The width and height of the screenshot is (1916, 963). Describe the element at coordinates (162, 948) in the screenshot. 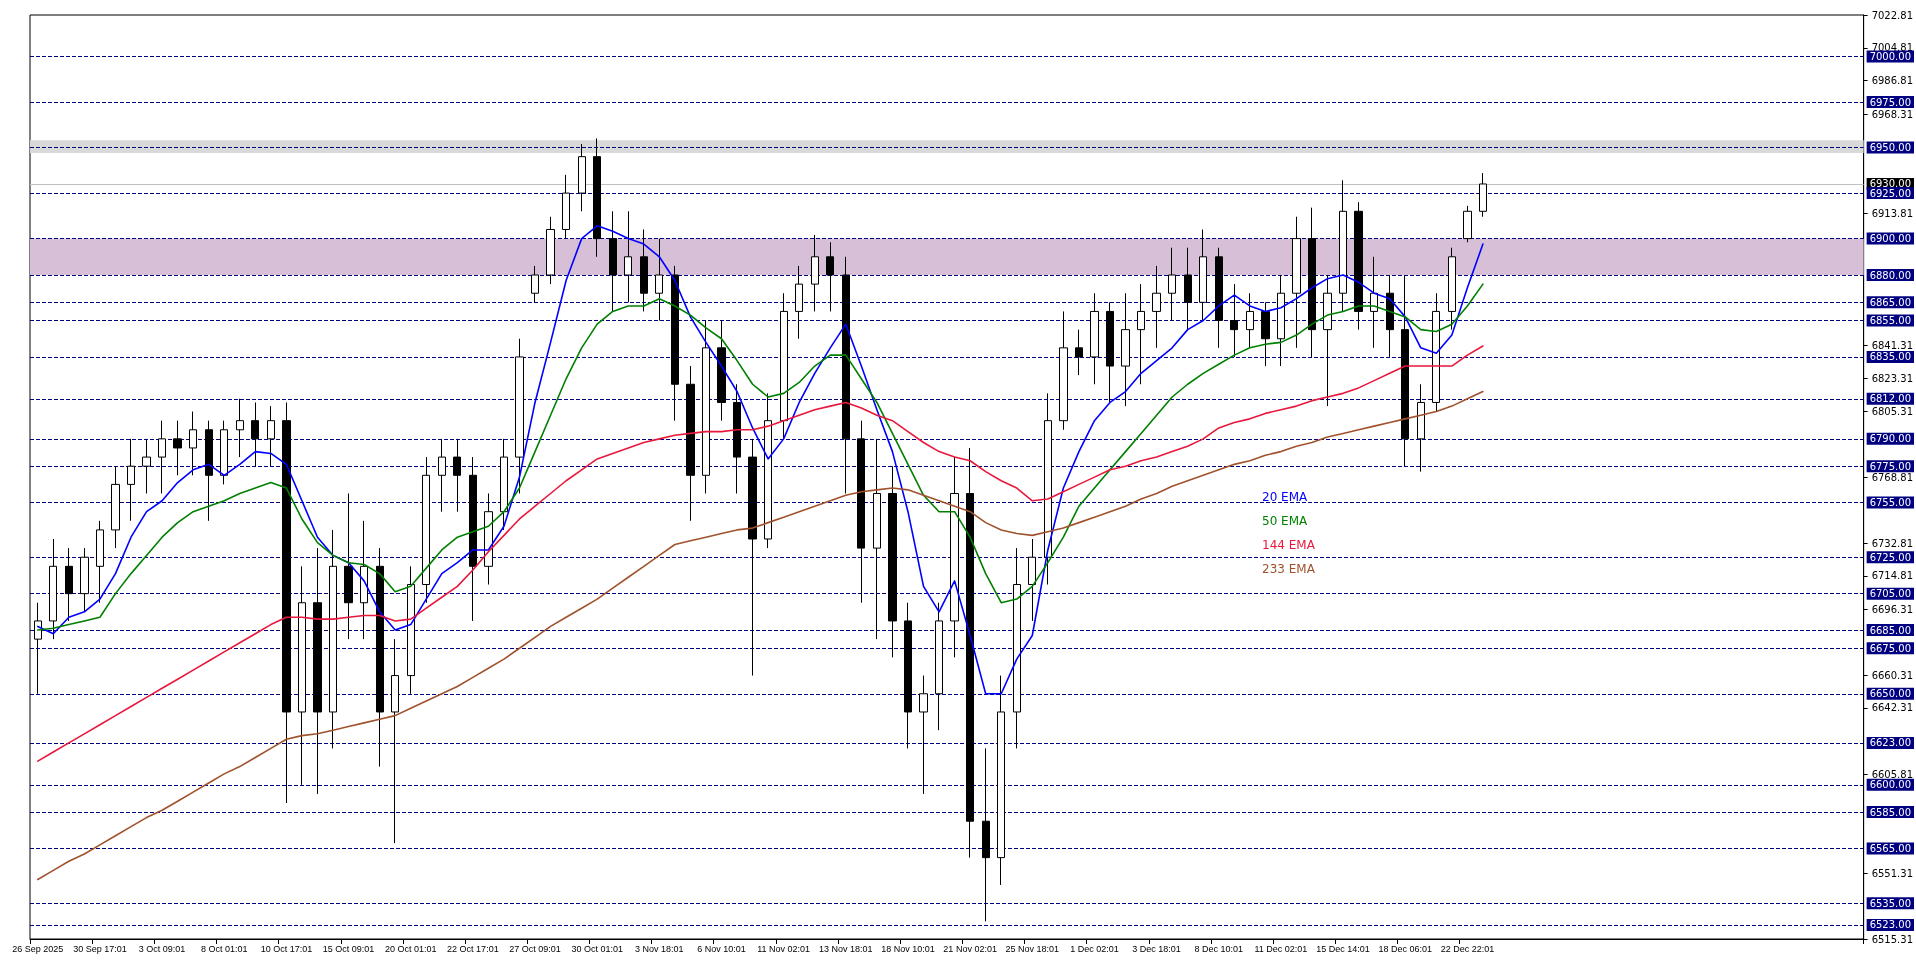

I see `x-tick-label: 3 Oct 09:01` at that location.